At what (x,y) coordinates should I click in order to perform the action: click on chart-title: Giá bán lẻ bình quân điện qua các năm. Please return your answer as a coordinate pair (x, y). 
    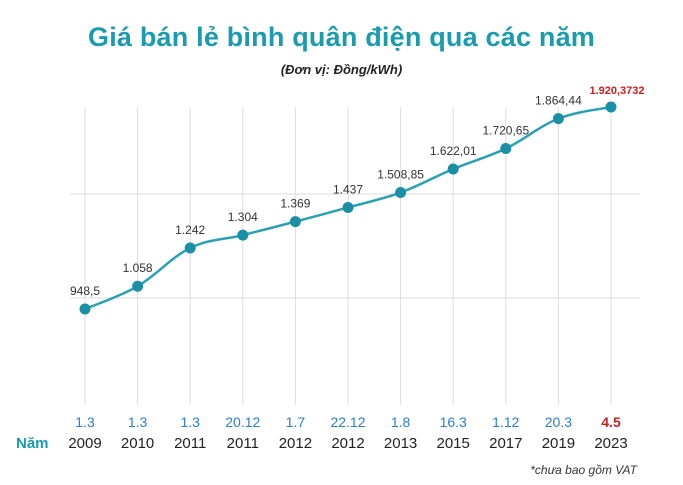
    Looking at the image, I should click on (341, 37).